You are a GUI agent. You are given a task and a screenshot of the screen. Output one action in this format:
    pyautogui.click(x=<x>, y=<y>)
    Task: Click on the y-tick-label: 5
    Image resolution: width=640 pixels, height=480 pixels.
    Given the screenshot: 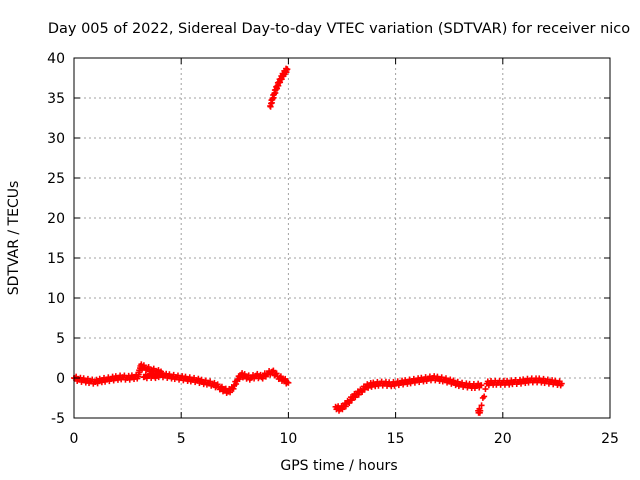 What is the action you would take?
    pyautogui.click(x=60, y=339)
    